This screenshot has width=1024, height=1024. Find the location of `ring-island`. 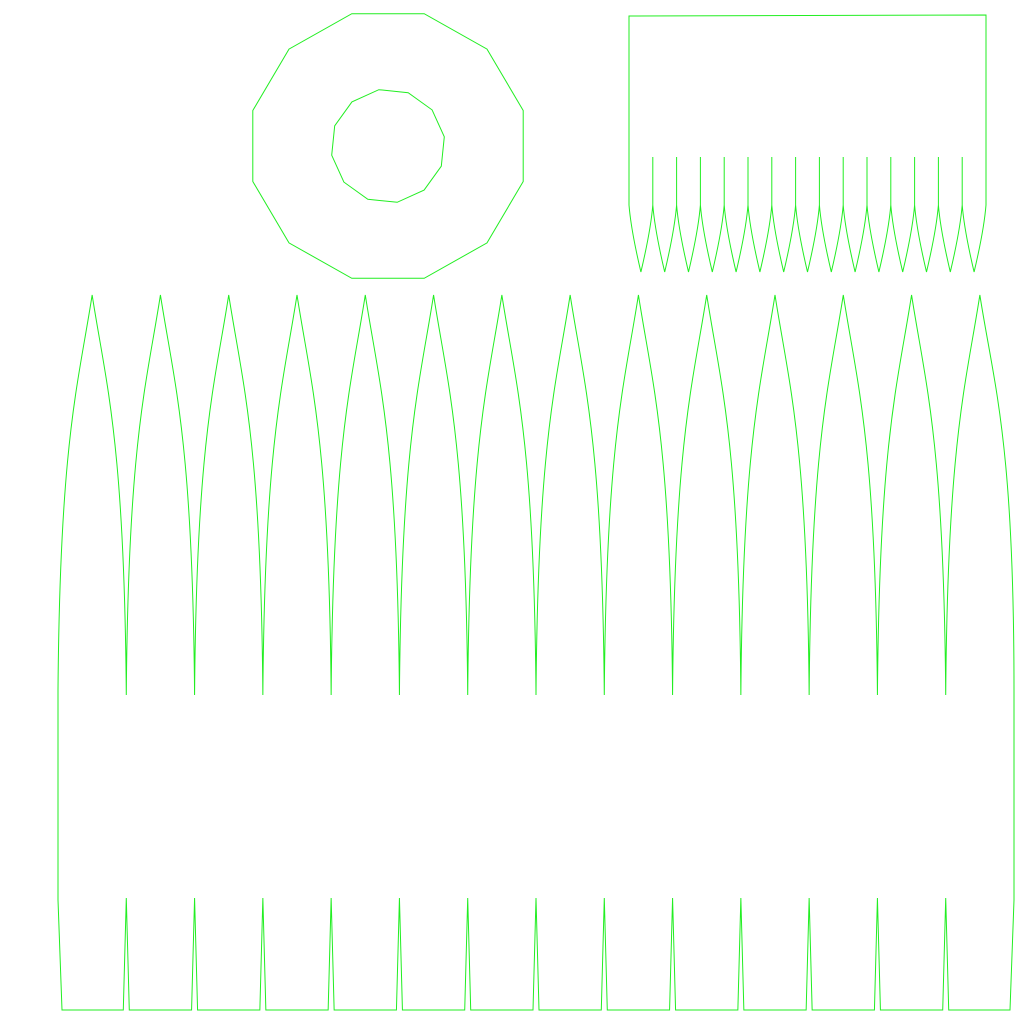

ring-island is located at coordinates (388, 146).